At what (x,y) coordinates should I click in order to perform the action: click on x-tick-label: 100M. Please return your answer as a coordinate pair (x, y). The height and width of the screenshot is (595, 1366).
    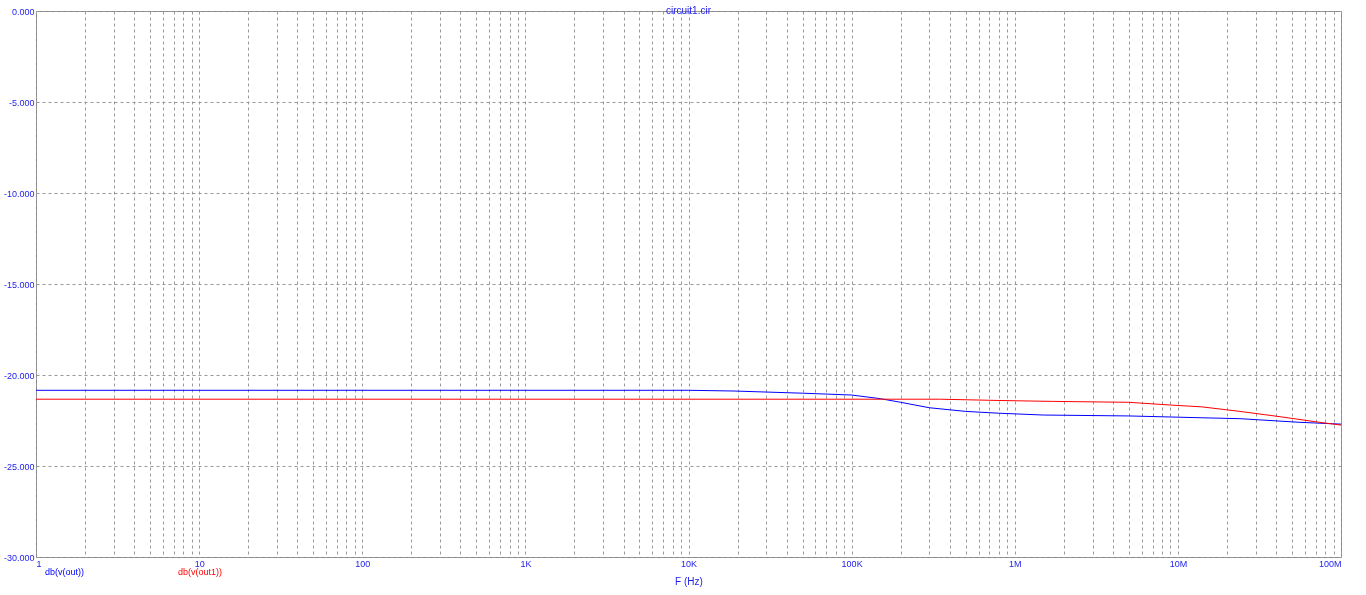
    Looking at the image, I should click on (1330, 563).